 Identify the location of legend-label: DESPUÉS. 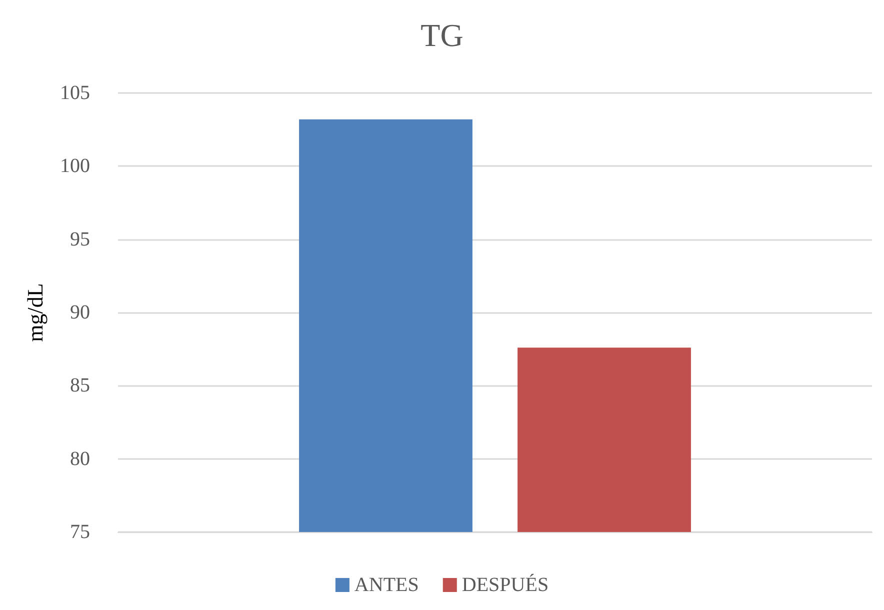
(505, 584).